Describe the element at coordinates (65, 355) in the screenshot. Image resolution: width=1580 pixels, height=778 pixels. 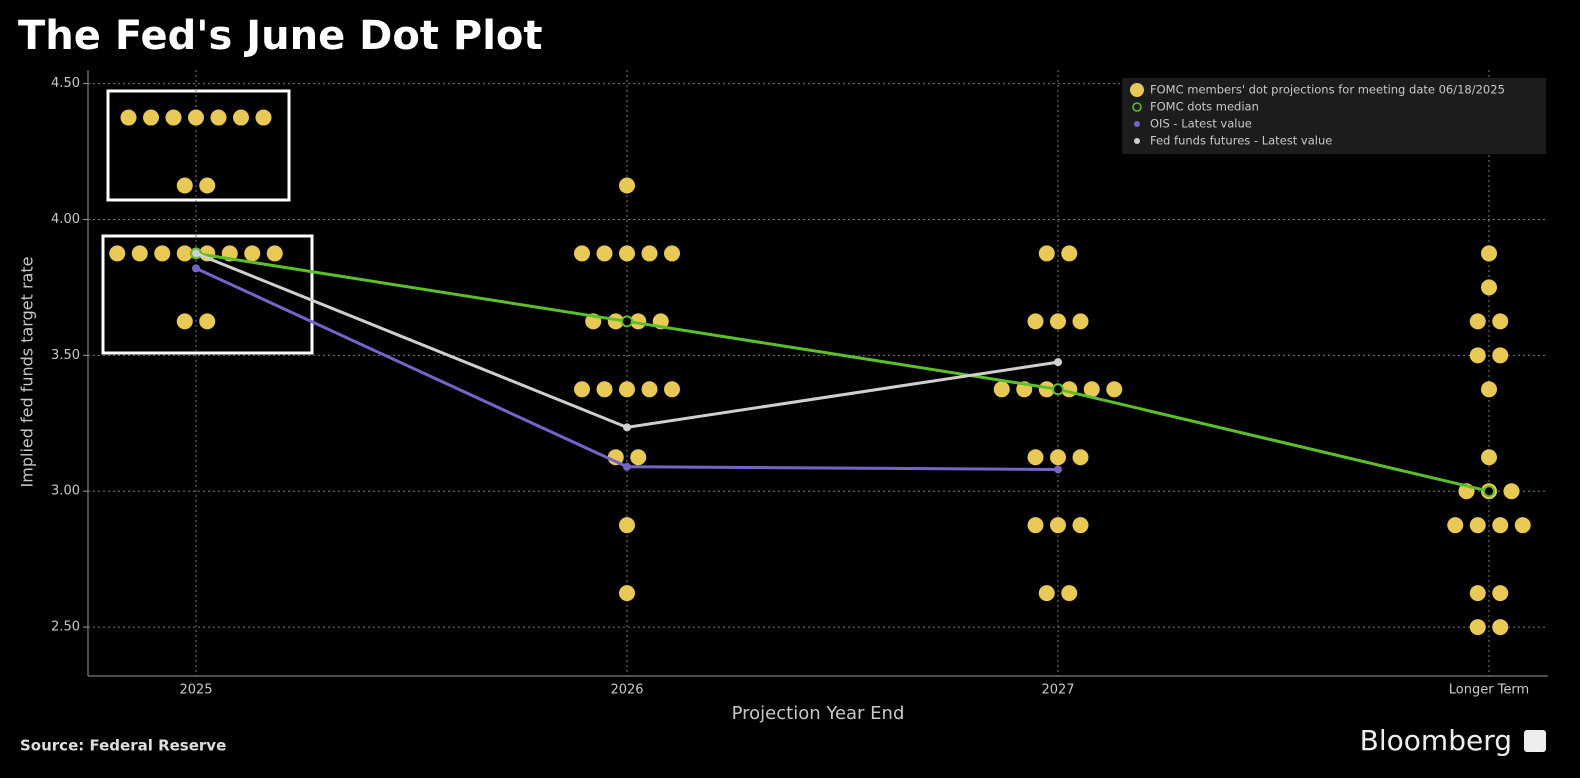
I see `y-tick-label: 3.50` at that location.